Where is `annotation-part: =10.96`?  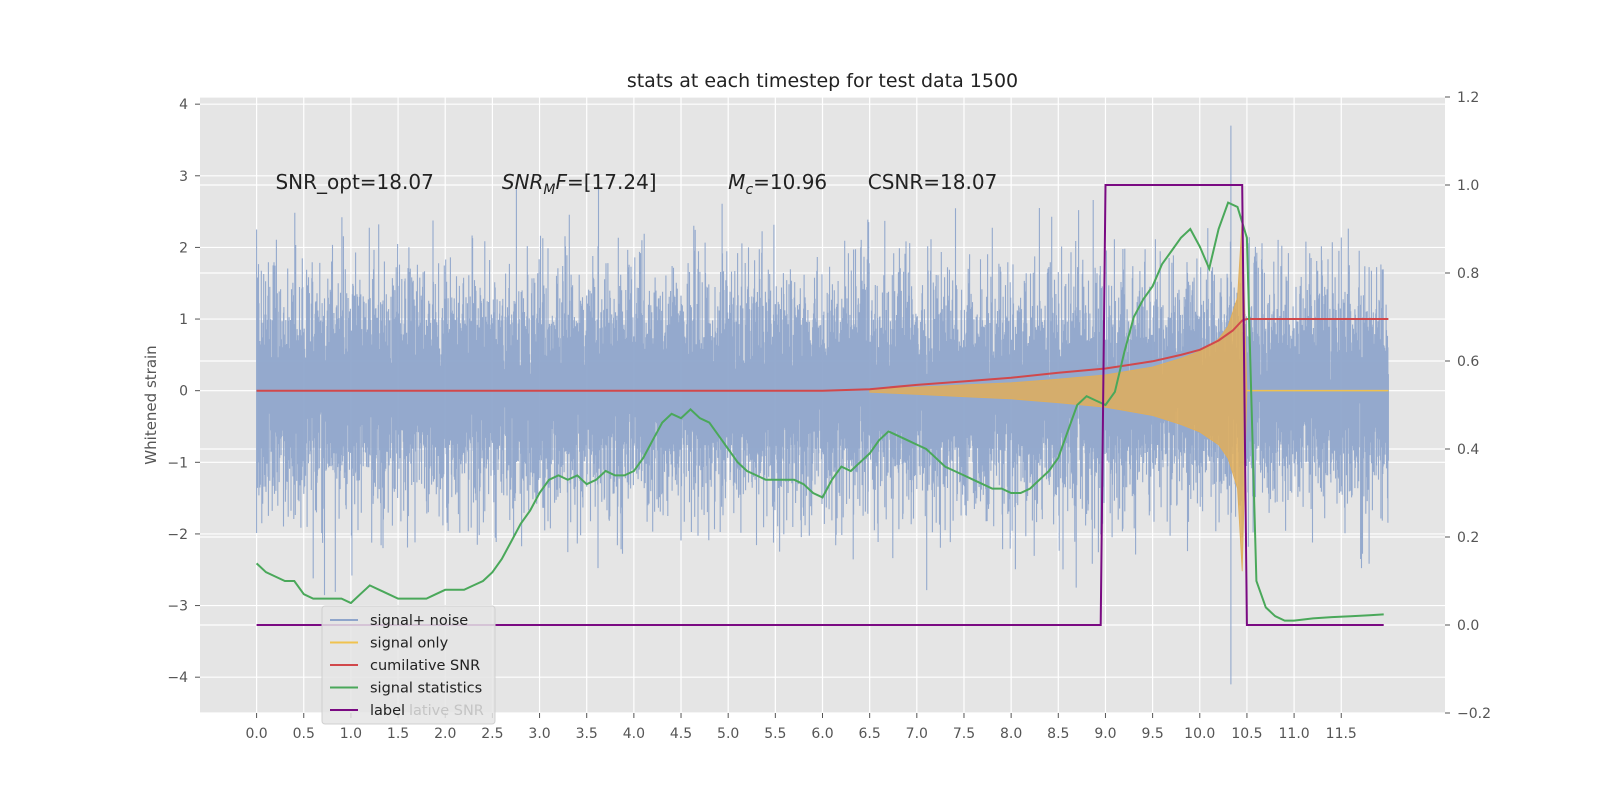 annotation-part: =10.96 is located at coordinates (790, 182).